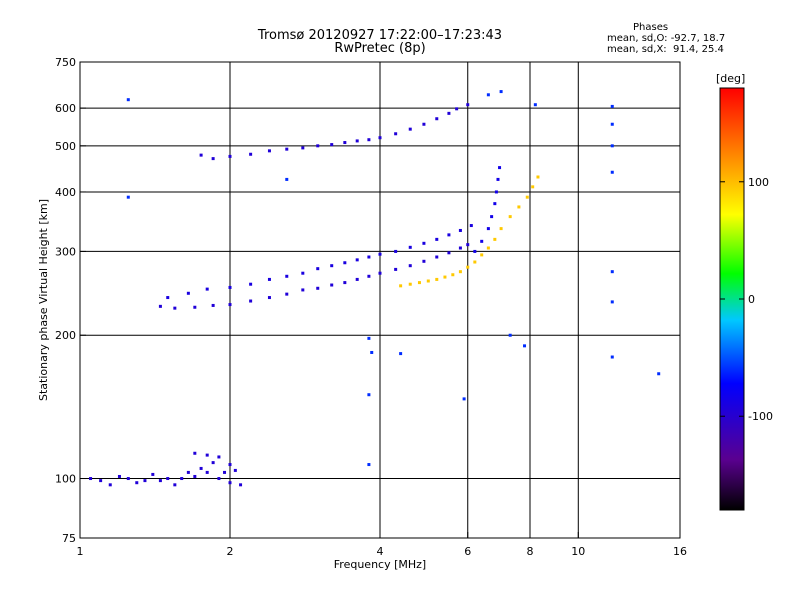  Describe the element at coordinates (43, 300) in the screenshot. I see `y-axis-label: Stationary phase Virtual Height [km]` at that location.